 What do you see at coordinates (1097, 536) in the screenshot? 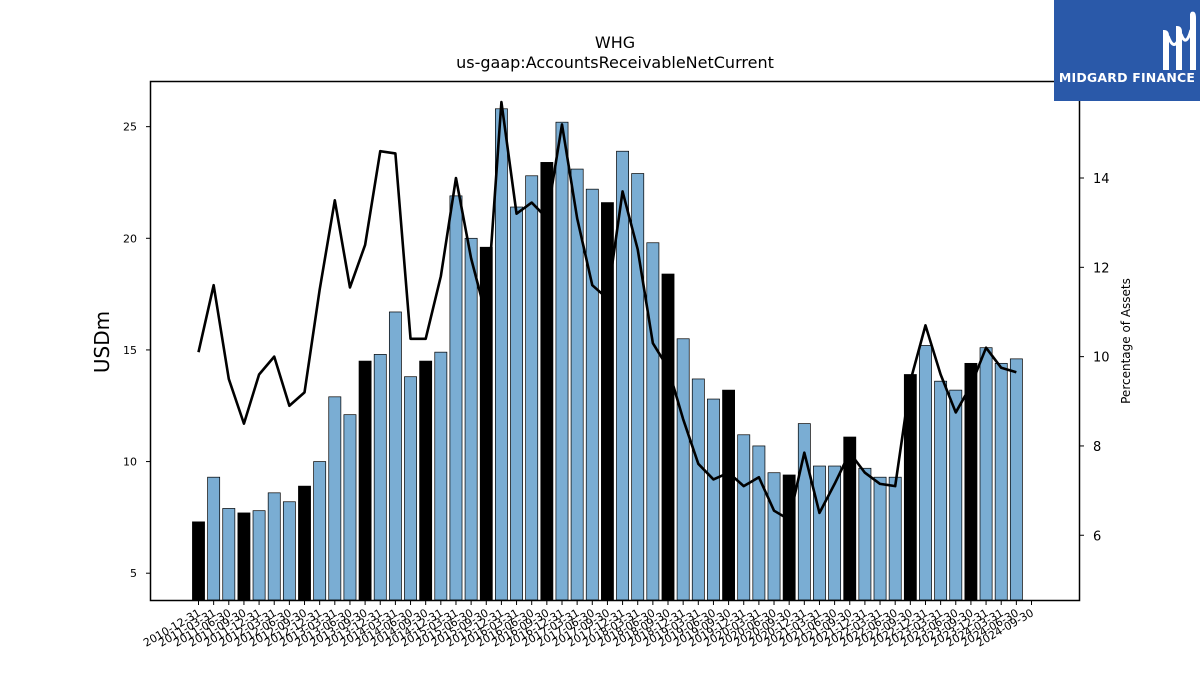
I see `y2-tick-label: 6` at bounding box center [1097, 536].